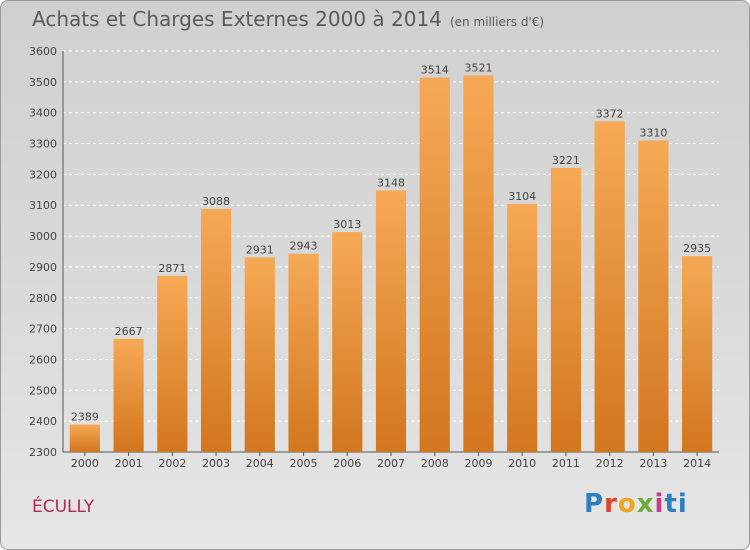 This screenshot has height=550, width=750. Describe the element at coordinates (63, 507) in the screenshot. I see `town-name: ÉCULLY` at that location.